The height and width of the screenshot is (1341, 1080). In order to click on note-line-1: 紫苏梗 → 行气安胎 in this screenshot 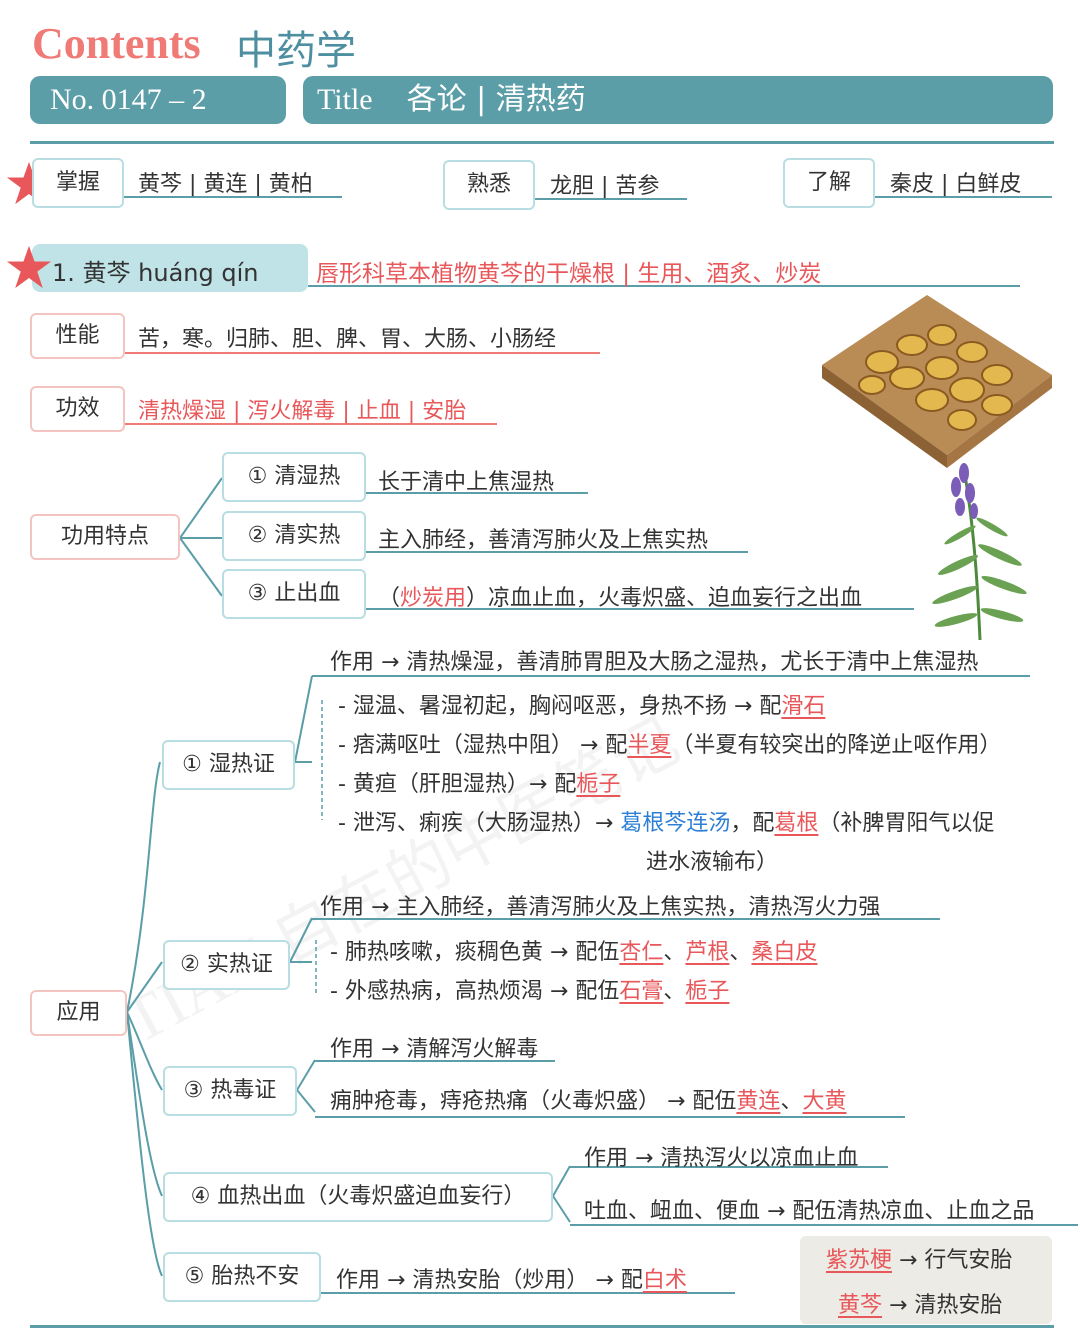, I will do `click(919, 1260)`.